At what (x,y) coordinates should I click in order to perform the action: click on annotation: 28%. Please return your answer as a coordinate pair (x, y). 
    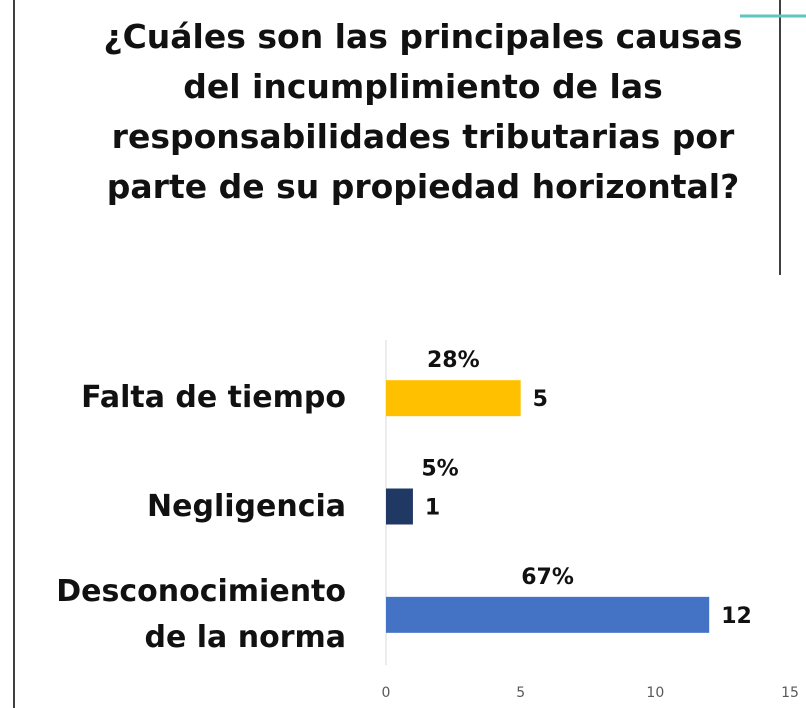
    Looking at the image, I should click on (453, 360).